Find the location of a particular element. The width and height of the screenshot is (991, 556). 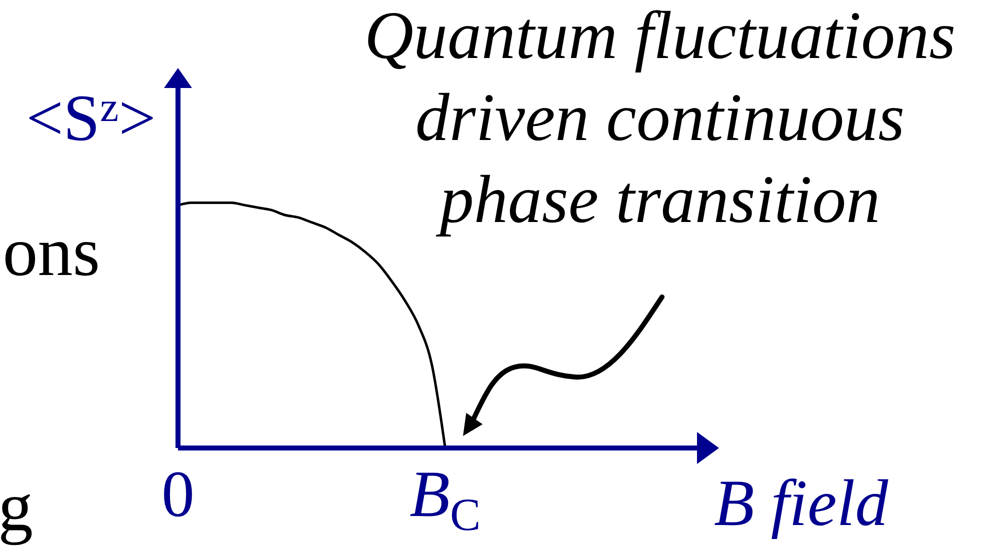

x-tick-label: B$_{C}$ is located at coordinates (445, 499).